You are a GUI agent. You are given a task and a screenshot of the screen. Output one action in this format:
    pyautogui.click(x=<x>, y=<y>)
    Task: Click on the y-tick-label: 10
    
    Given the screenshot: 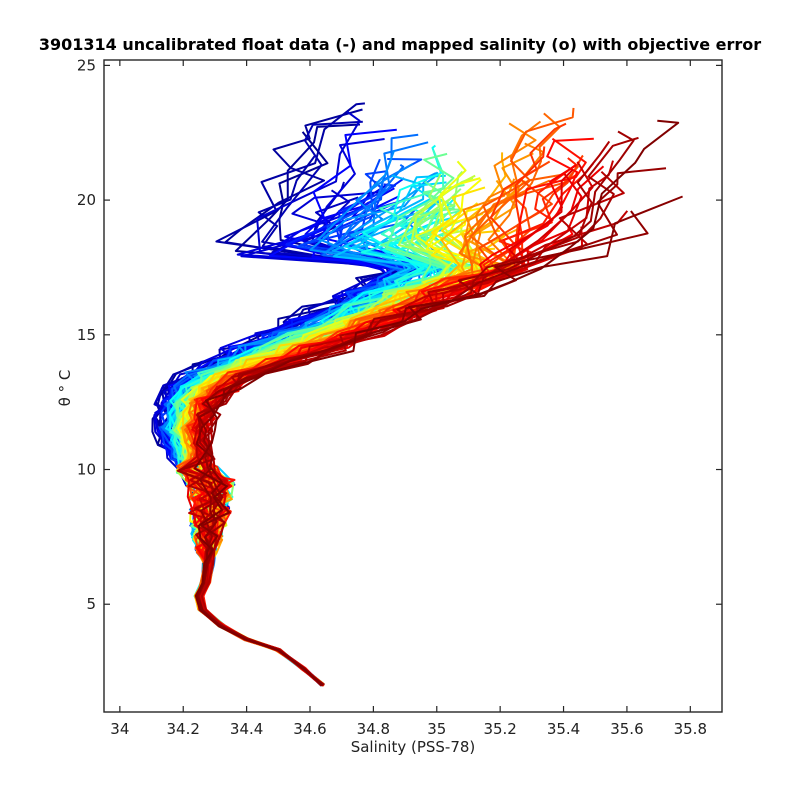 What is the action you would take?
    pyautogui.click(x=86, y=470)
    